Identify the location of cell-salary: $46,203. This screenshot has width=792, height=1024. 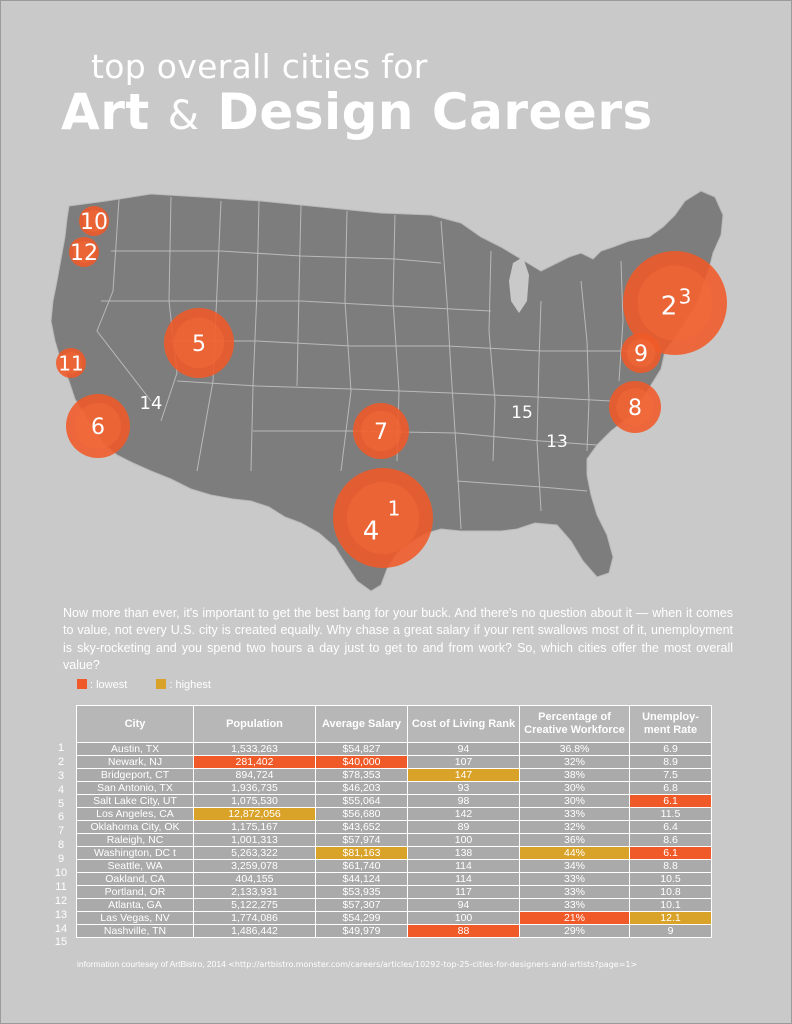
(361, 788).